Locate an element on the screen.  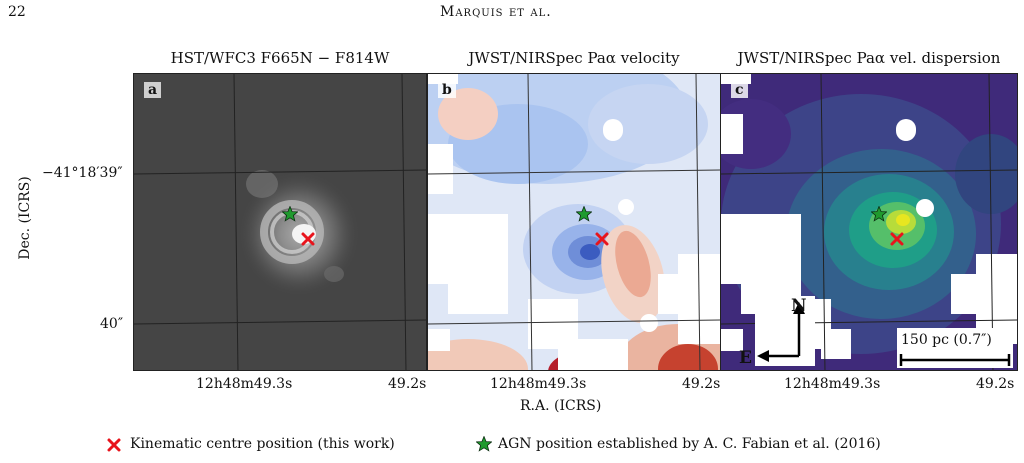
x-axis-label: R.A. (ICRS) is located at coordinates (561, 406).